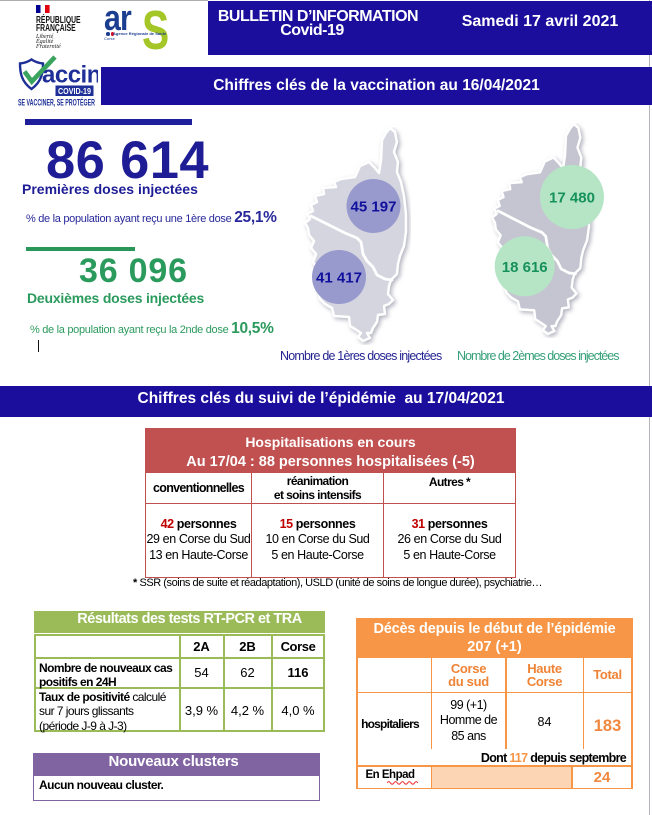 The height and width of the screenshot is (815, 652). Describe the element at coordinates (525, 267) in the screenshot. I see `svg-text: 18 616` at that location.